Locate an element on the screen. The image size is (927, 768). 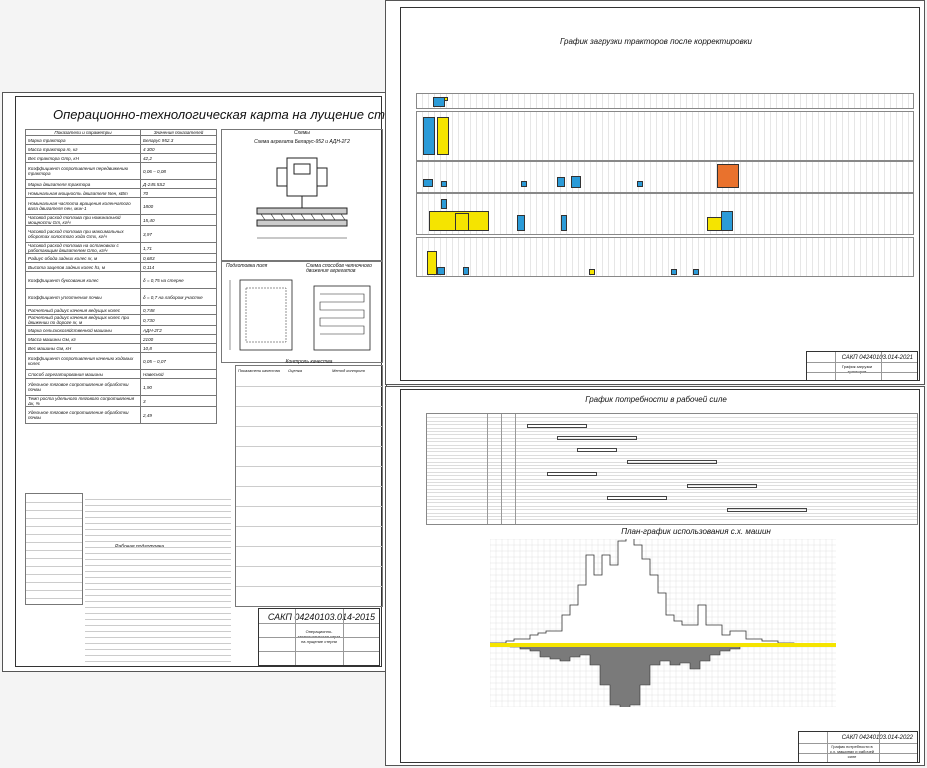
quality-header: Показатели качества is located at coordinates (259, 370).